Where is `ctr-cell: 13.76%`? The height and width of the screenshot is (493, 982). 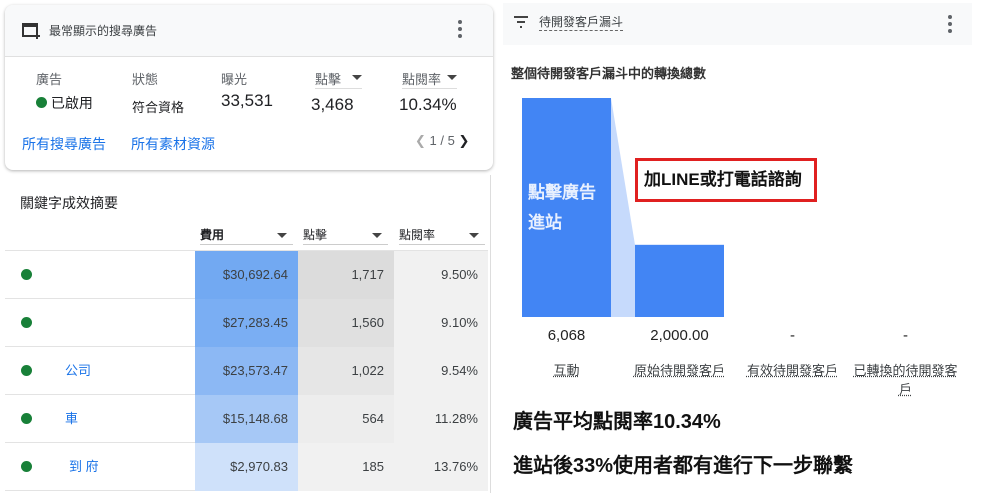 ctr-cell: 13.76% is located at coordinates (441, 467).